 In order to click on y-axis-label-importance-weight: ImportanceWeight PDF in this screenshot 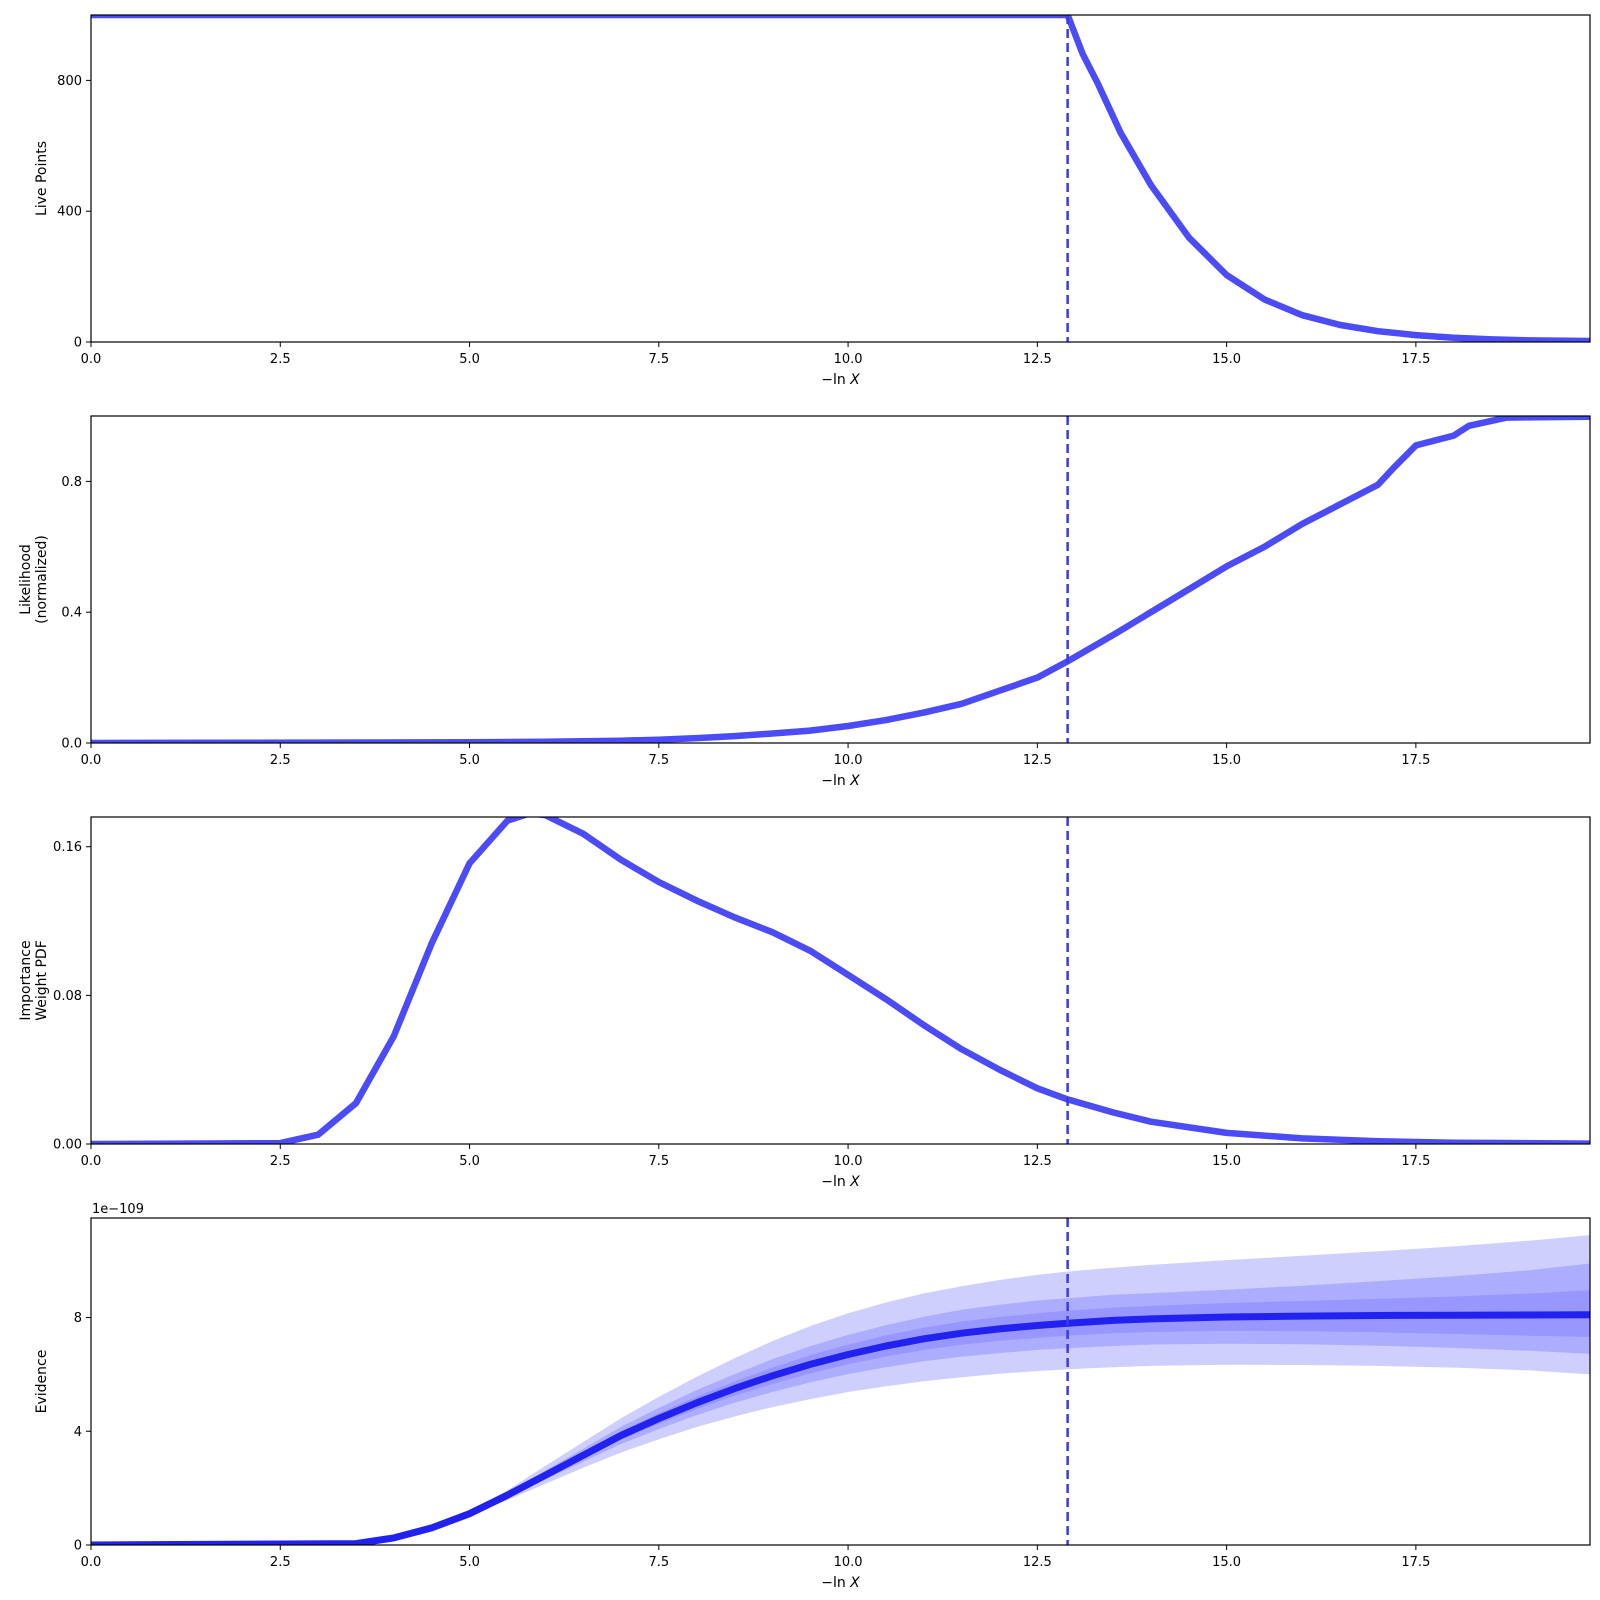, I will do `click(34, 980)`.